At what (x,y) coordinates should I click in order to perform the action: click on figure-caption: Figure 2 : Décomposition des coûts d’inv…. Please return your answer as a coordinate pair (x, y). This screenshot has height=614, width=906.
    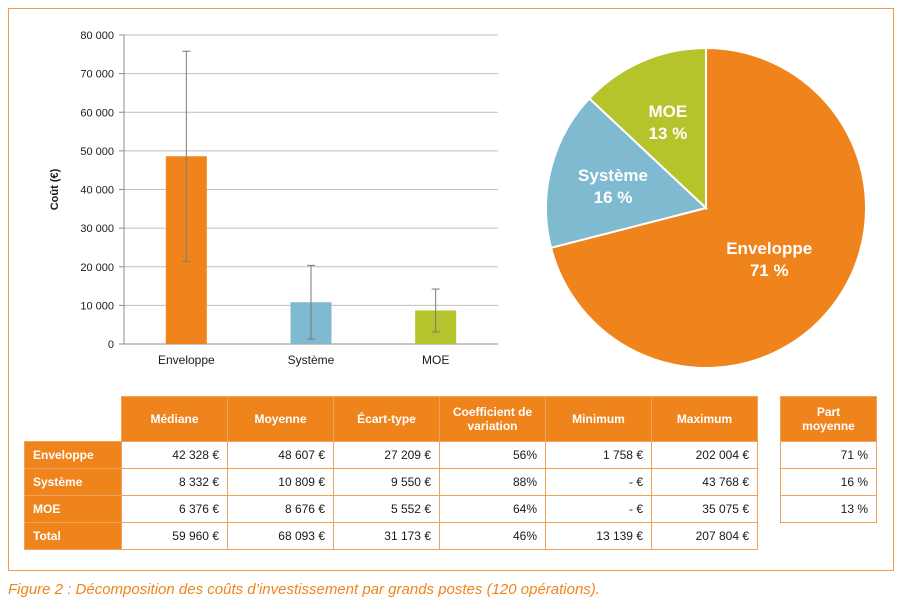
    Looking at the image, I should click on (304, 589).